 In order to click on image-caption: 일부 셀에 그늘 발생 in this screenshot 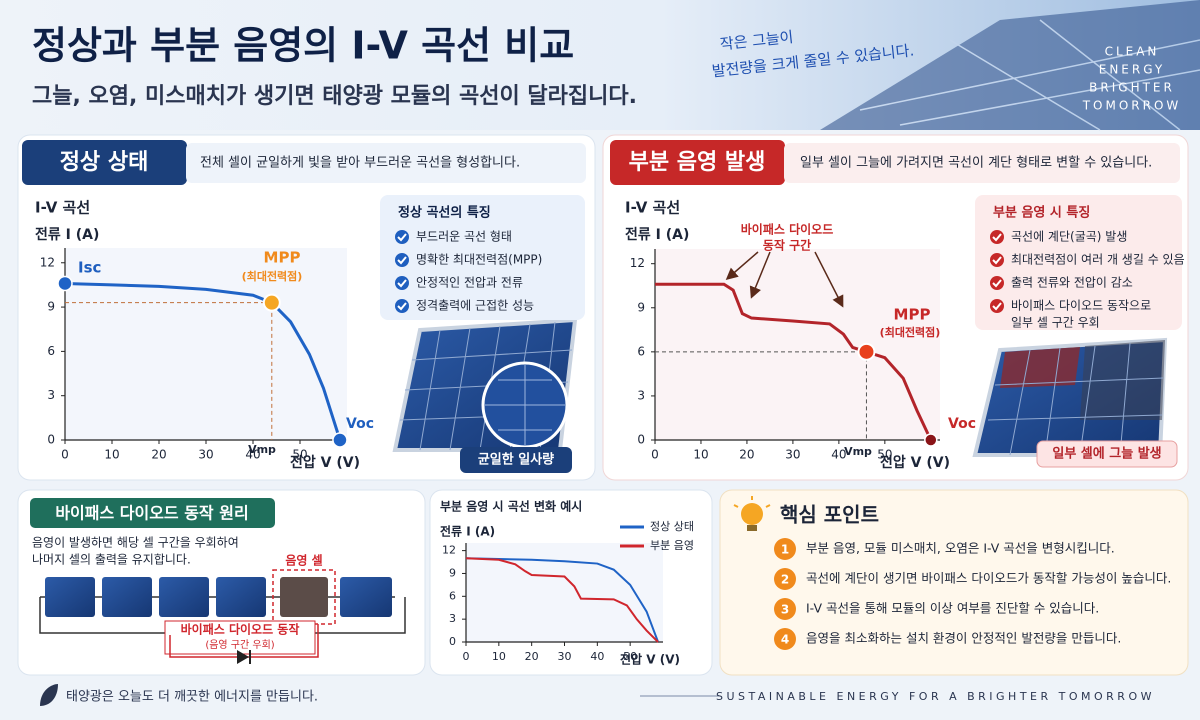, I will do `click(1106, 454)`.